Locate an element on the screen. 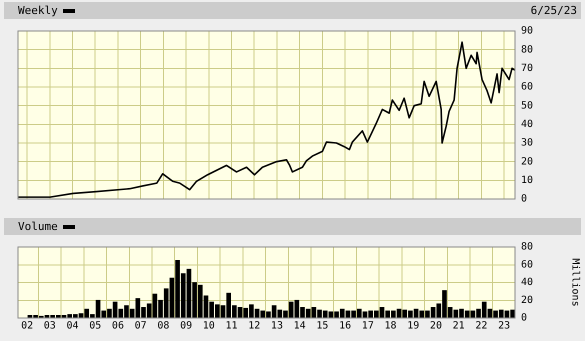 The height and width of the screenshot is (341, 585). y-tick-label: 30 is located at coordinates (527, 143).